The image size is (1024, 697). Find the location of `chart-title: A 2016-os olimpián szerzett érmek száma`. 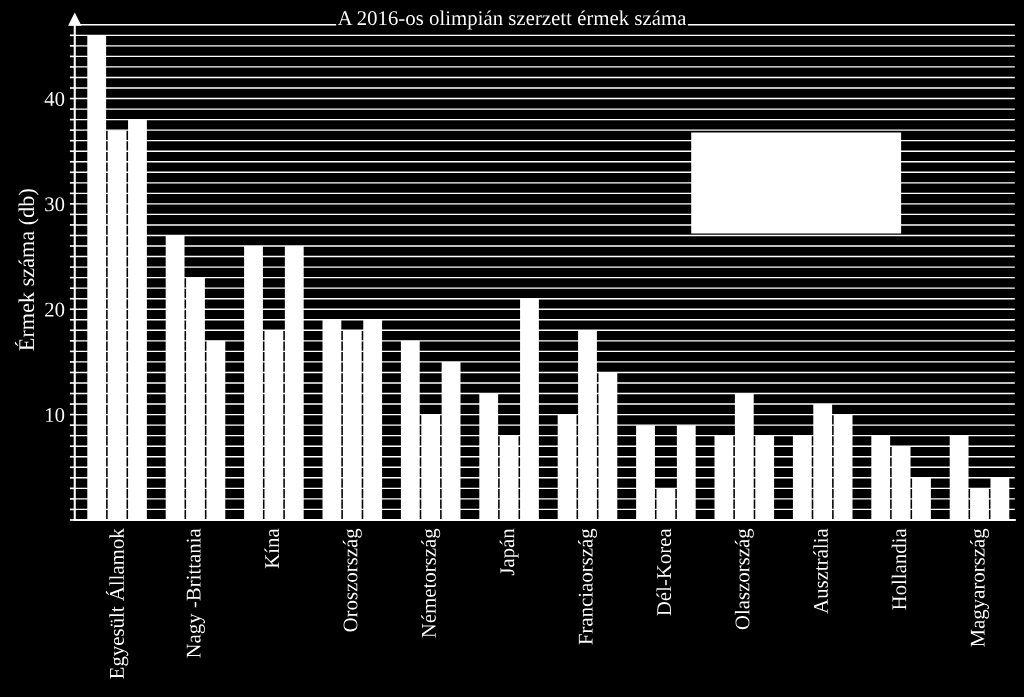

chart-title: A 2016-os olimpián szerzett érmek száma is located at coordinates (512, 20).